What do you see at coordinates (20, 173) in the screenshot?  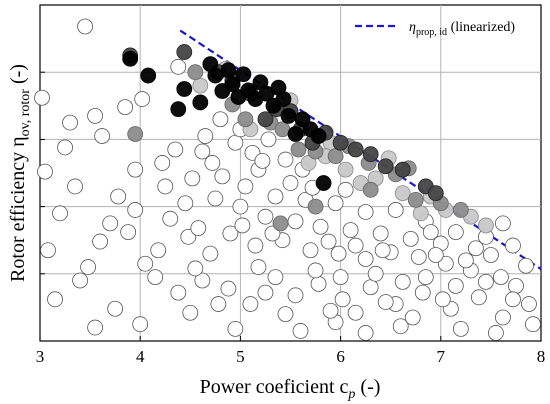 I see `y-axis-title: Rotor efficiency ηov, rotor (-)` at bounding box center [20, 173].